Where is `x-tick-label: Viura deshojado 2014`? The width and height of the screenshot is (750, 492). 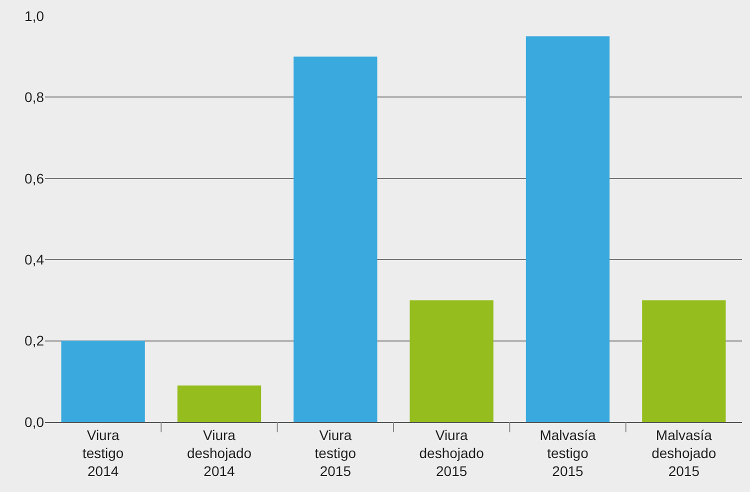 x-tick-label: Viura deshojado 2014 is located at coordinates (219, 453).